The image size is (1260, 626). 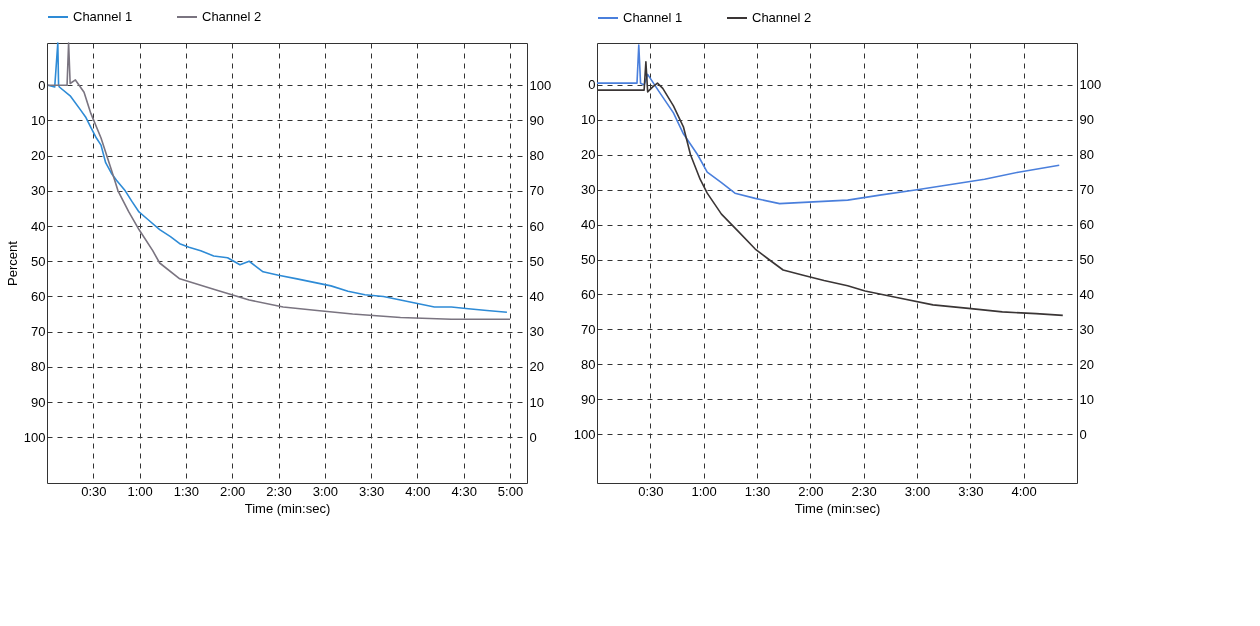 I want to click on line-series, so click(x=828, y=124).